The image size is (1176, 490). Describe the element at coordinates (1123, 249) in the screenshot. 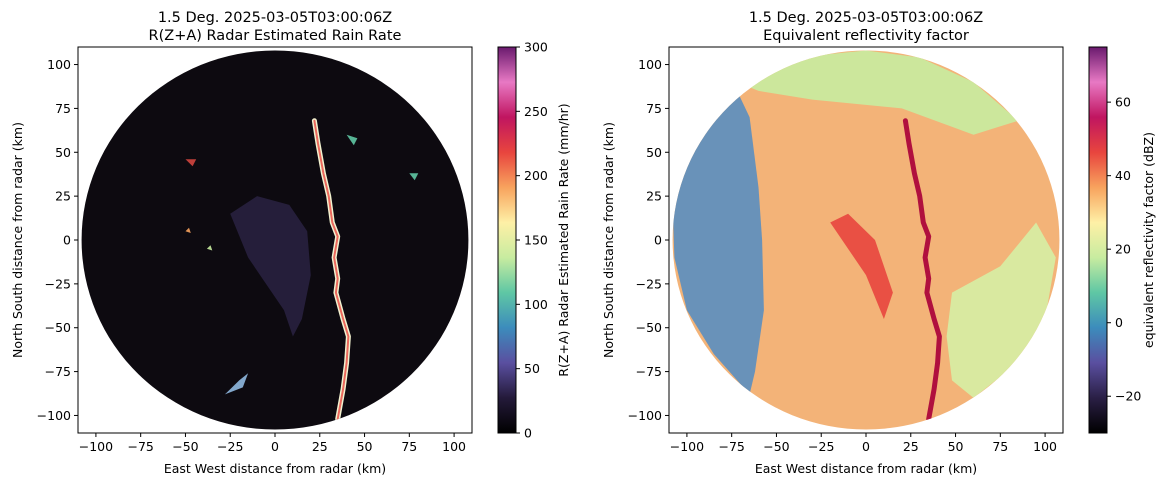

I see `colorbar-tick-label: 20` at that location.